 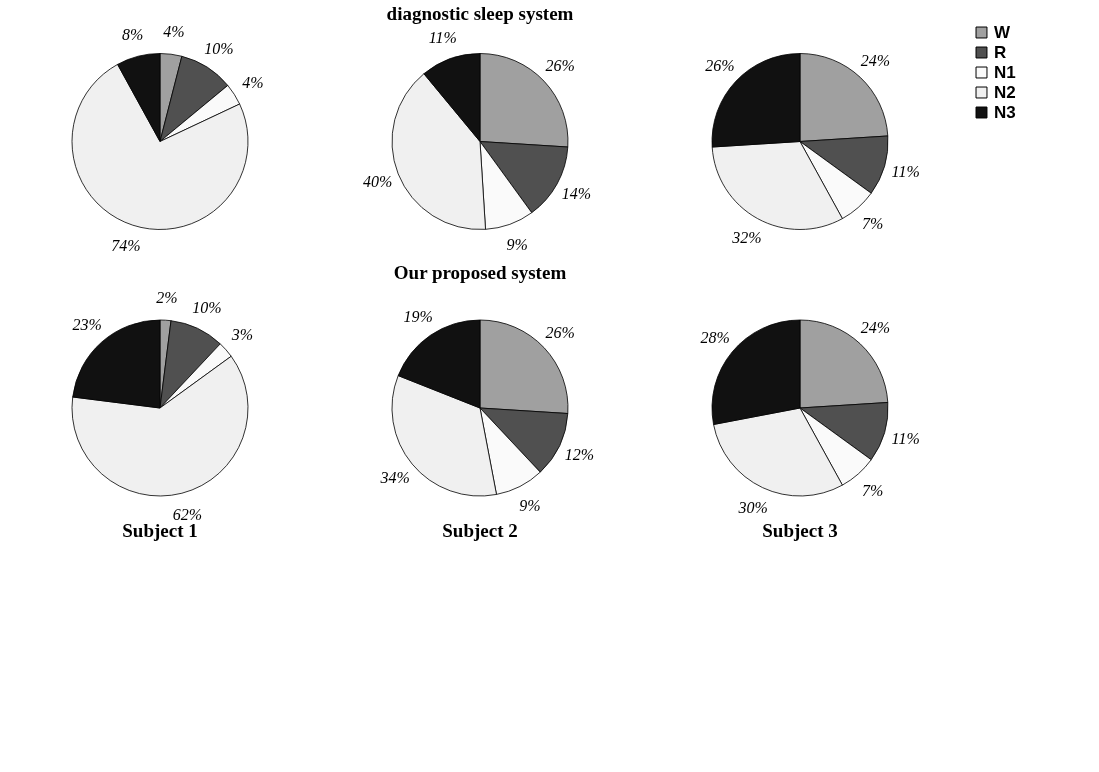 What do you see at coordinates (87, 325) in the screenshot?
I see `data-label: 23%` at bounding box center [87, 325].